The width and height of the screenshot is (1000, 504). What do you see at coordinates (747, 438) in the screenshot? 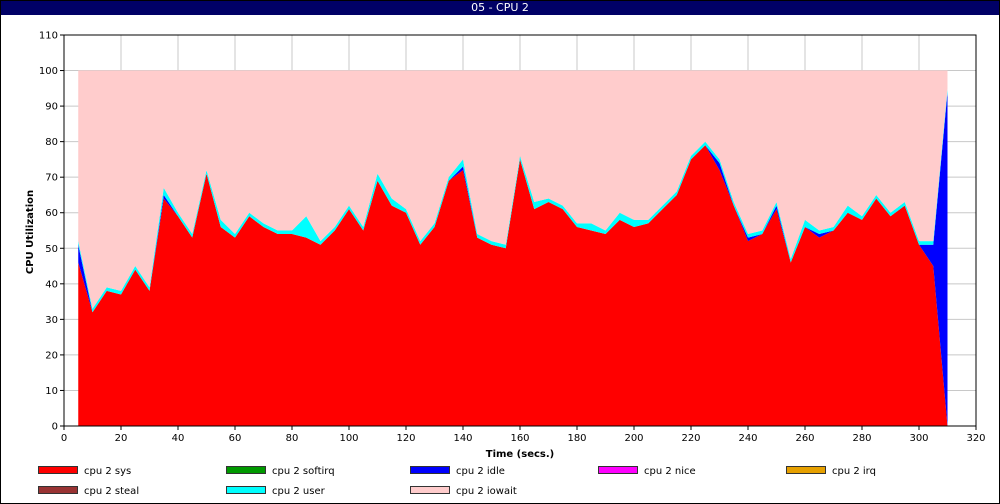
I see `x-tick-label: 240` at bounding box center [747, 438].